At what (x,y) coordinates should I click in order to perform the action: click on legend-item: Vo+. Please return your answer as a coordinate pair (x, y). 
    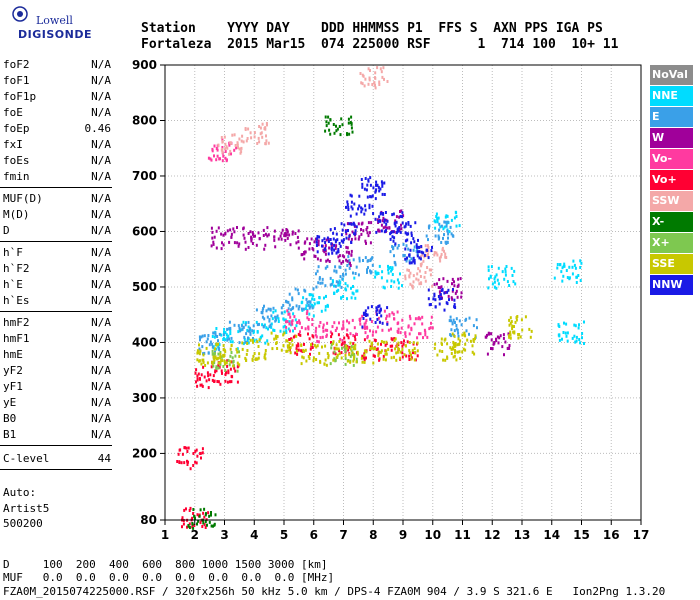
    Looking at the image, I should click on (671, 180).